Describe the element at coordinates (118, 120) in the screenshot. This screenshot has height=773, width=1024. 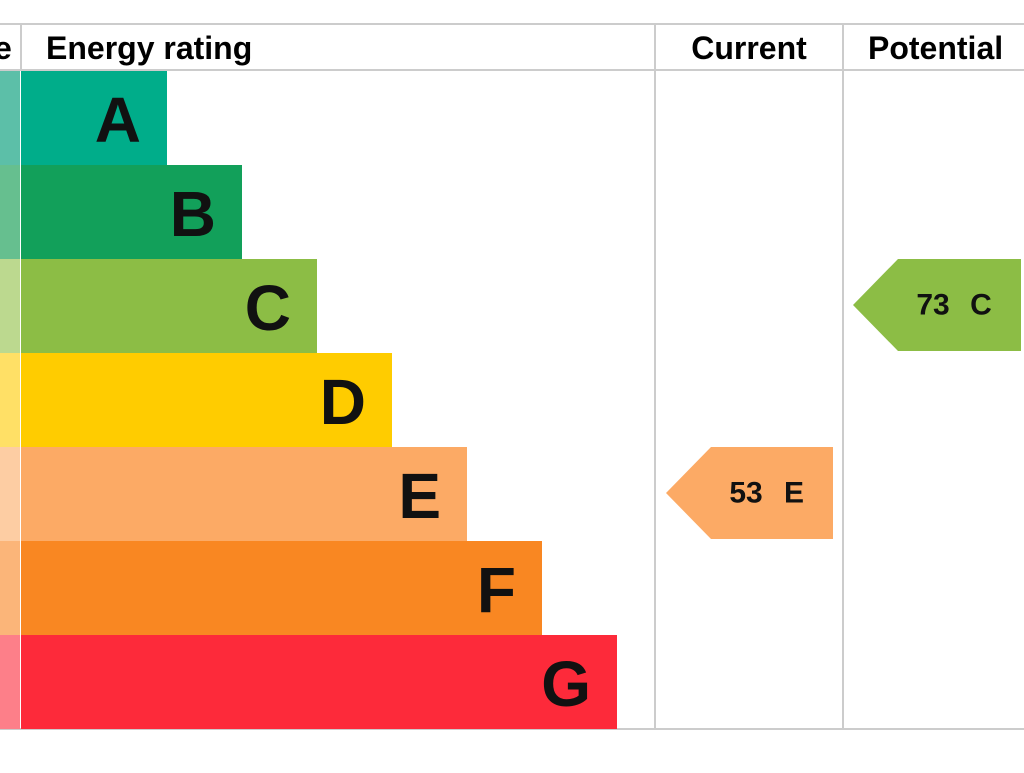
I see `band-letter: A` at that location.